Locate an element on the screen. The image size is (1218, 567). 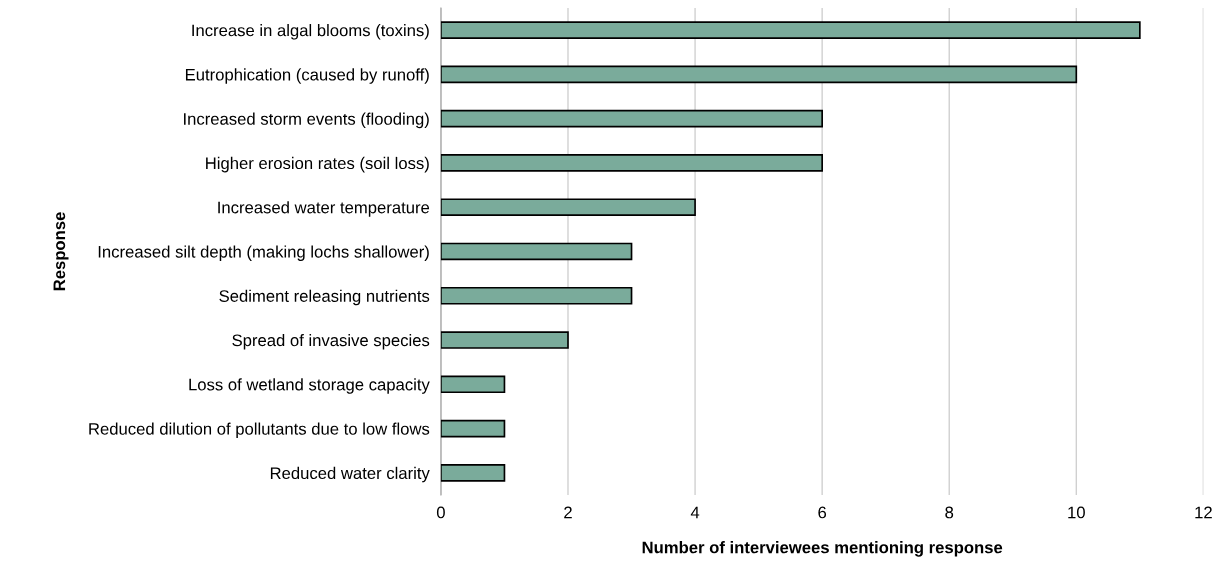
y-tick-label: Increased water temperature is located at coordinates (324, 209).